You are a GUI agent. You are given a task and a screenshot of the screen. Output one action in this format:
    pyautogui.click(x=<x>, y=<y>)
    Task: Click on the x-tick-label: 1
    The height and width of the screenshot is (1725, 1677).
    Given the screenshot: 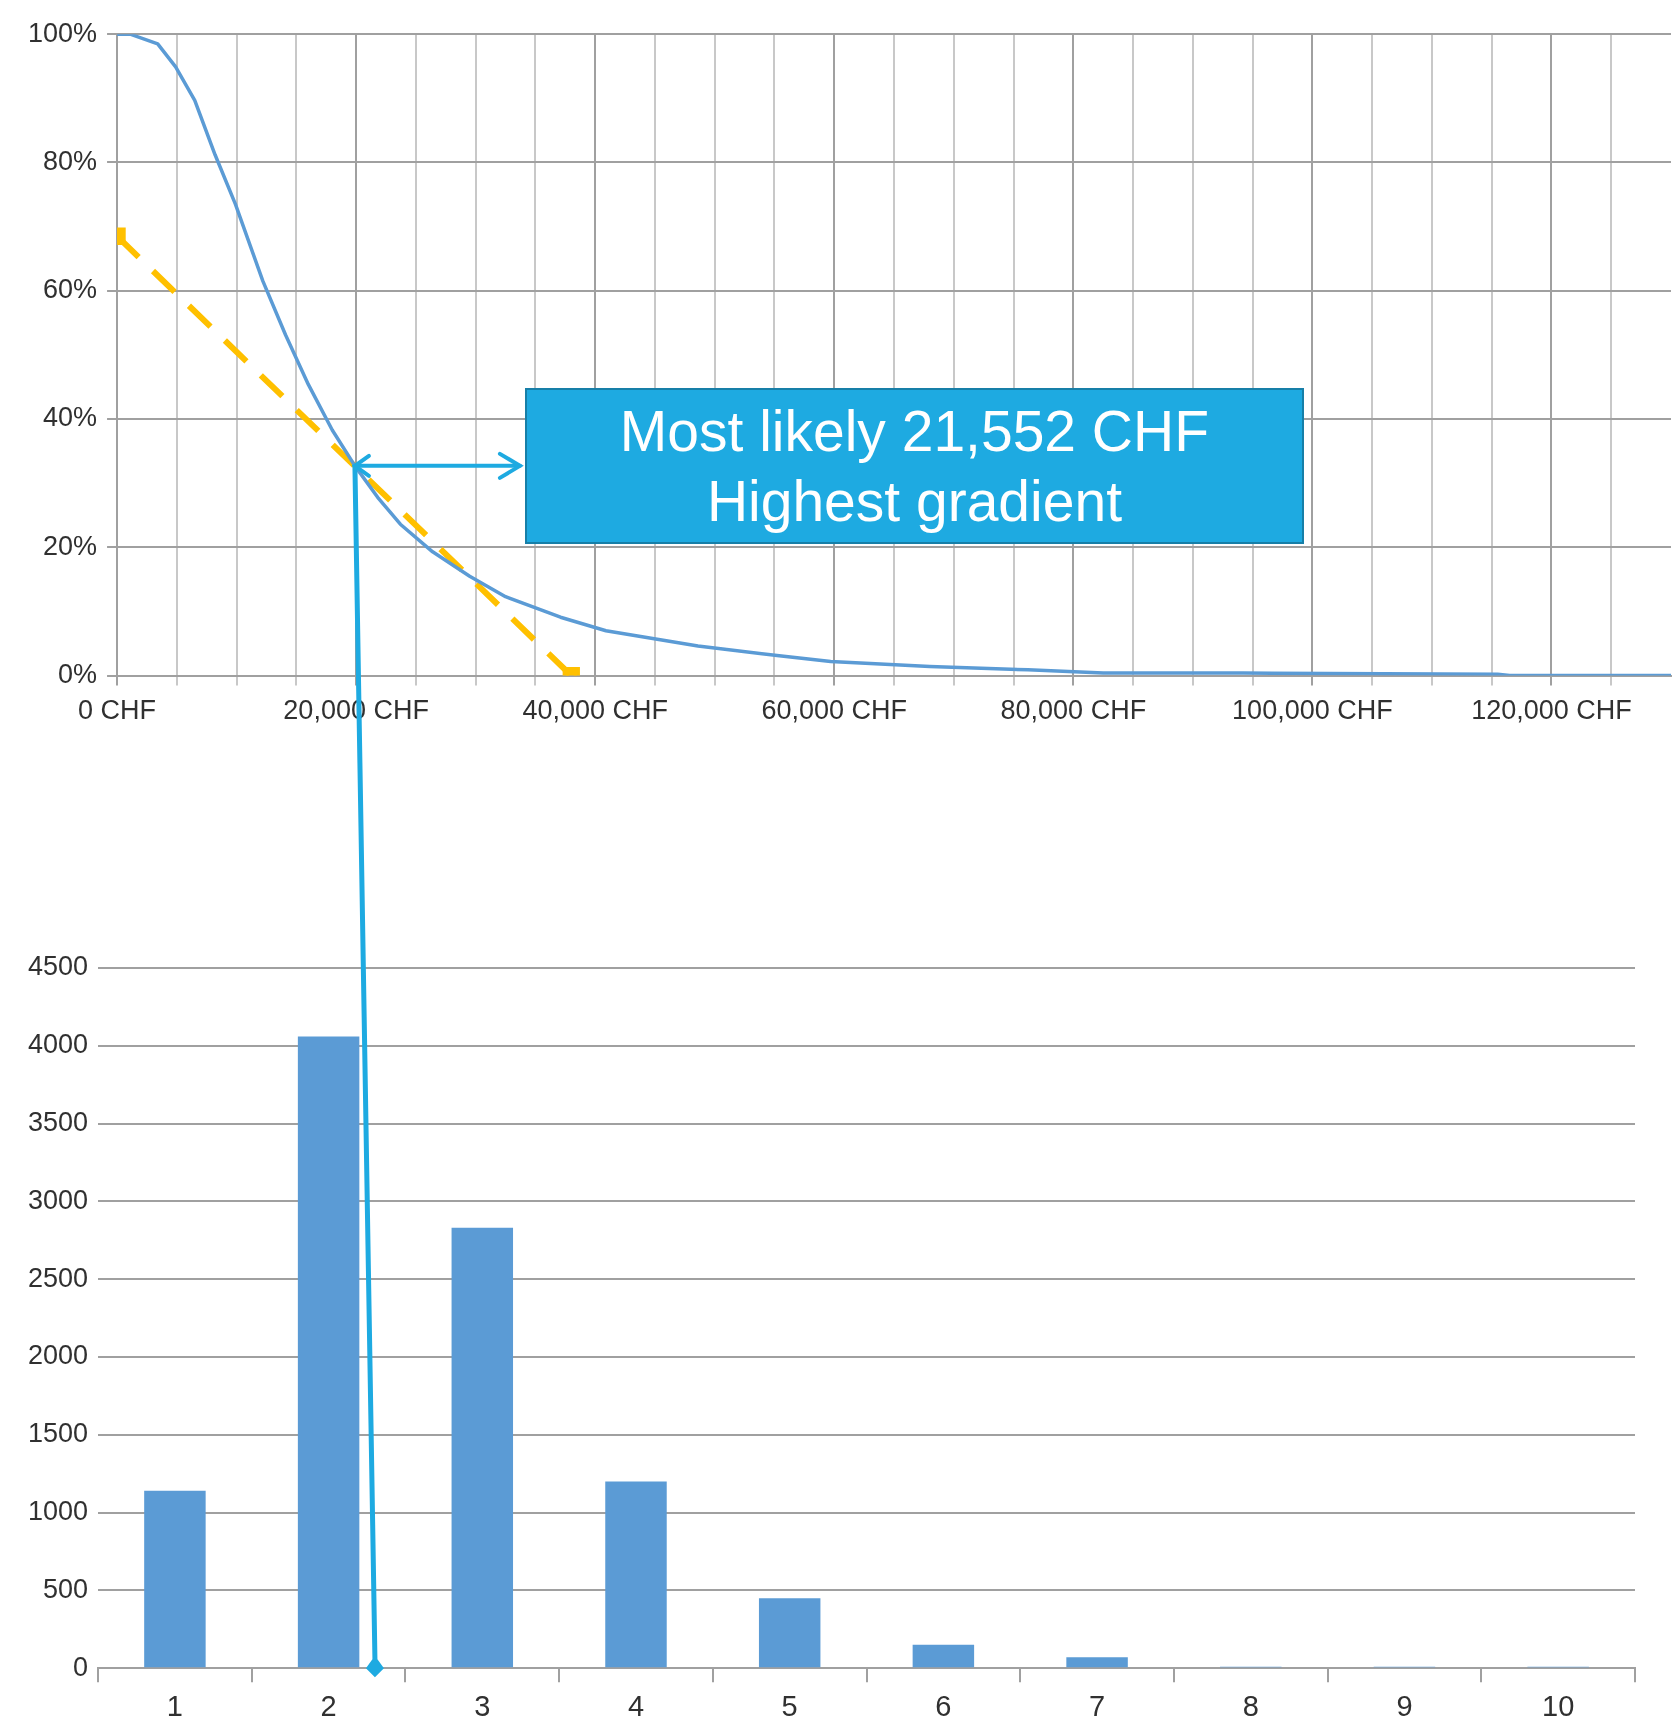 What is the action you would take?
    pyautogui.click(x=174, y=1705)
    